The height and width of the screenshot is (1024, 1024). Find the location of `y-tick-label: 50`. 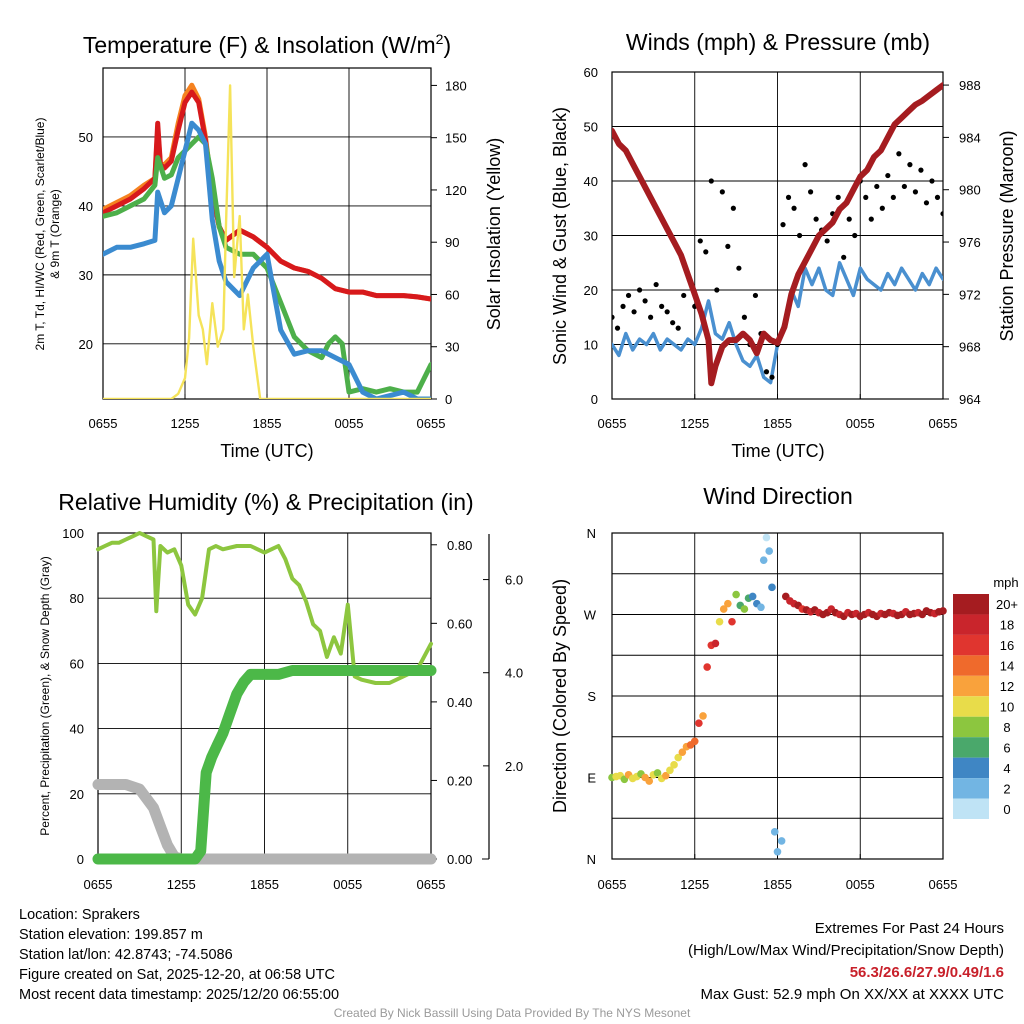

y-tick-label: 50 is located at coordinates (86, 137).